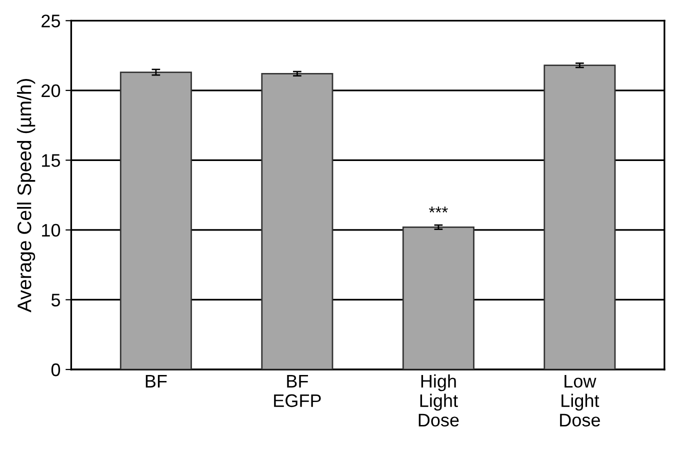 The image size is (678, 459). I want to click on y-tick-label: 15, so click(51, 160).